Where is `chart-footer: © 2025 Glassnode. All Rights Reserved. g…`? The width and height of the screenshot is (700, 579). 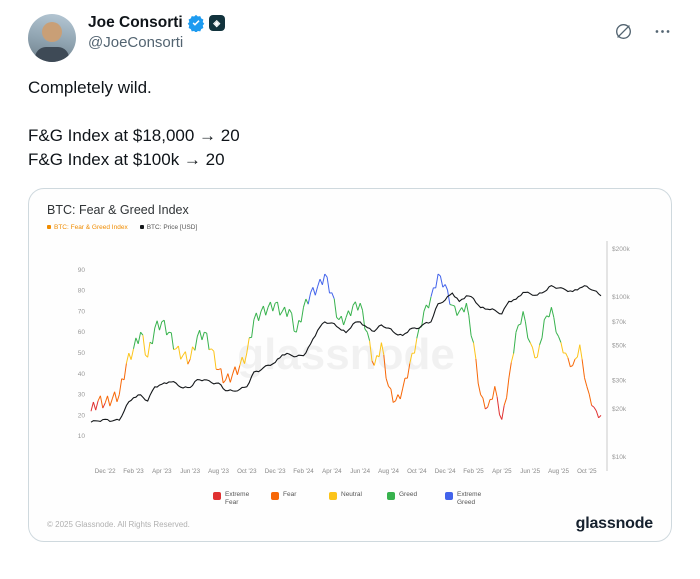 chart-footer: © 2025 Glassnode. All Rights Reserved. g… is located at coordinates (350, 525).